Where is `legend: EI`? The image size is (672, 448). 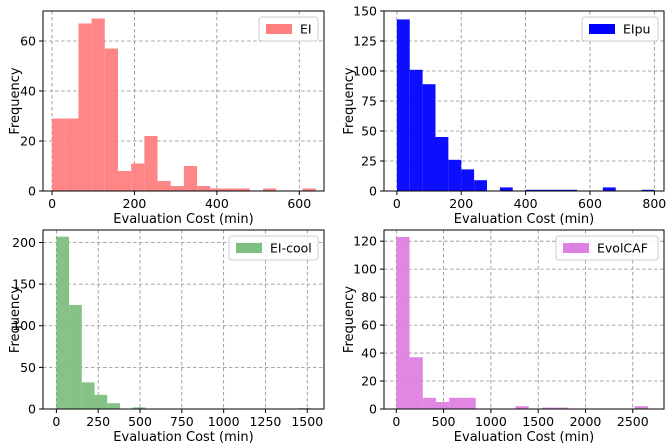 legend: EI is located at coordinates (288, 29).